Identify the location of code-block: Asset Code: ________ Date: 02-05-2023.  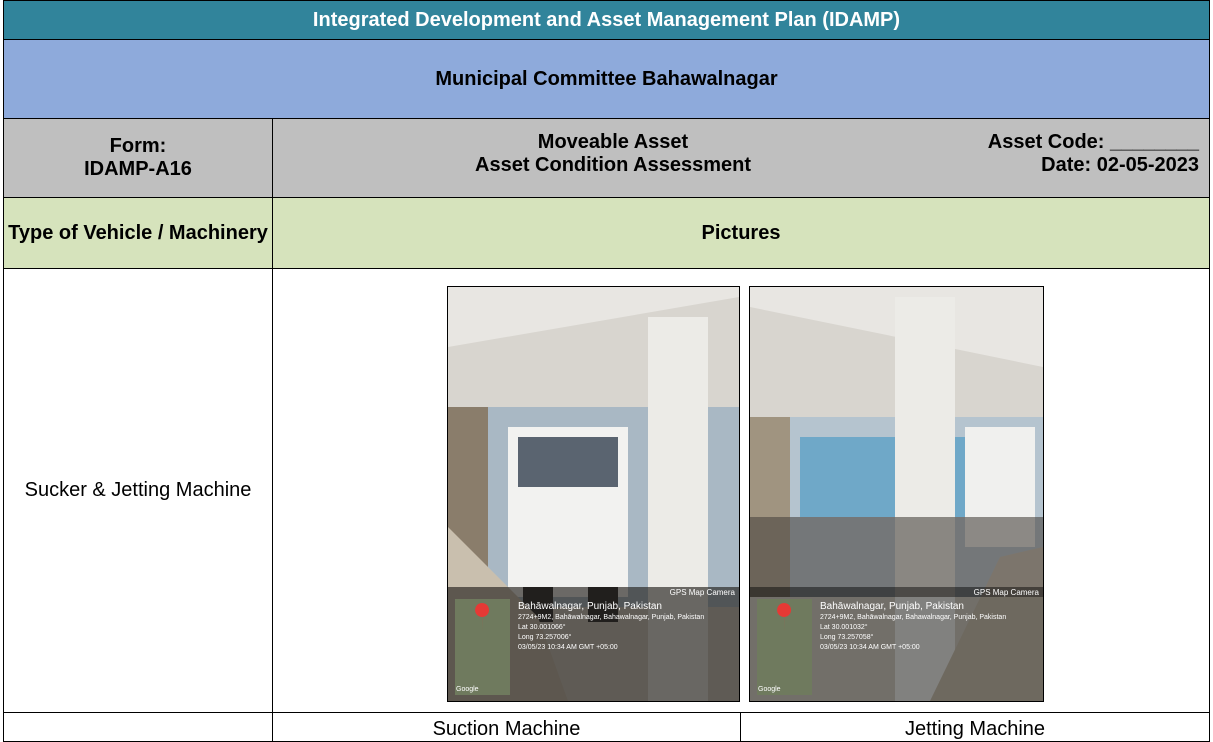
(1049, 154).